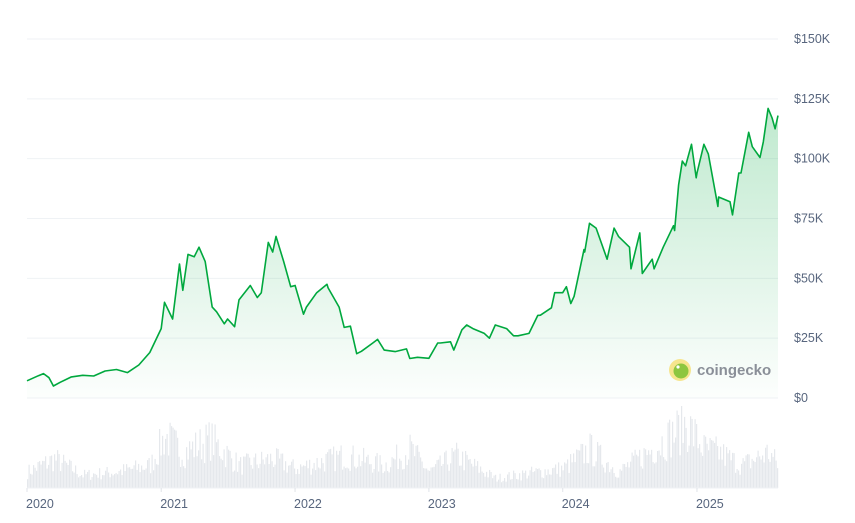 This screenshot has width=855, height=523. I want to click on y-tick-label: $100K, so click(812, 159).